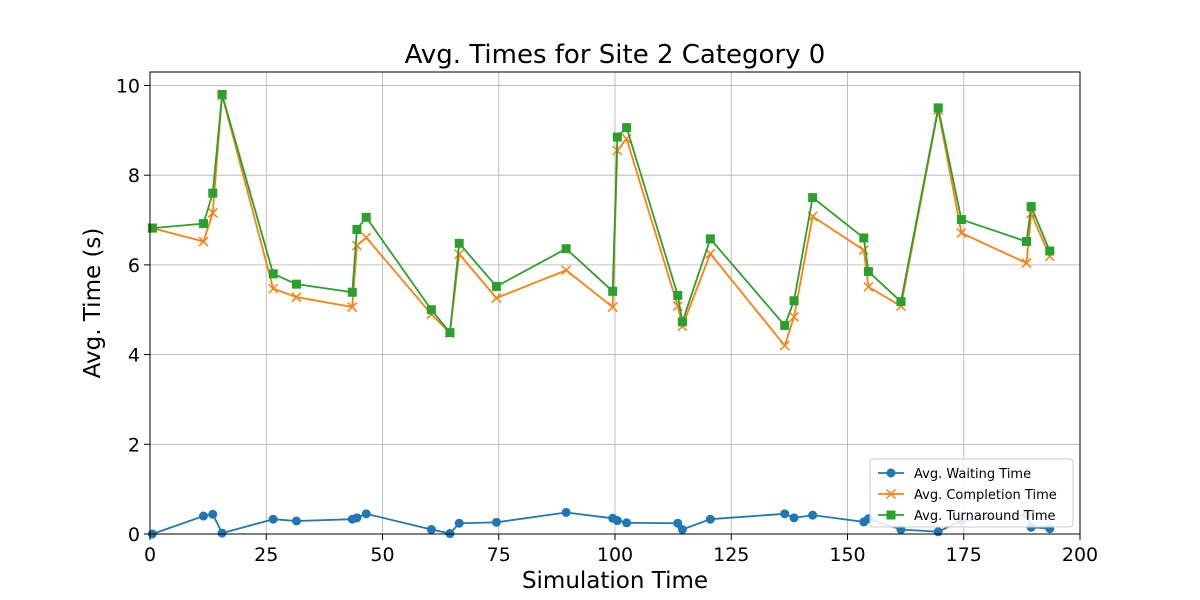  What do you see at coordinates (134, 445) in the screenshot?
I see `y-tick-label: 2` at bounding box center [134, 445].